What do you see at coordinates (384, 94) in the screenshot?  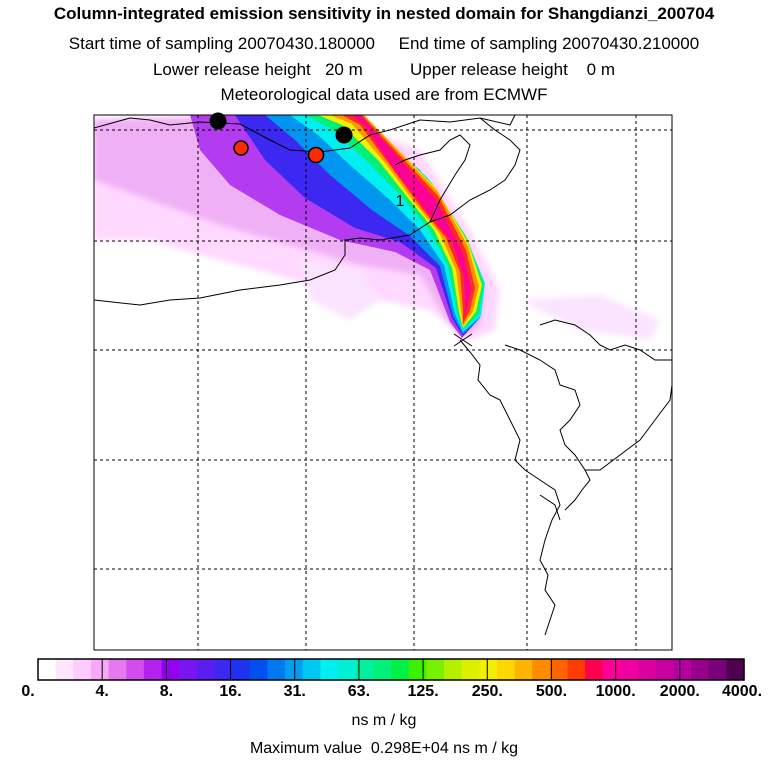 I see `meteo-source: Meteorological data used are from ECMWF` at bounding box center [384, 94].